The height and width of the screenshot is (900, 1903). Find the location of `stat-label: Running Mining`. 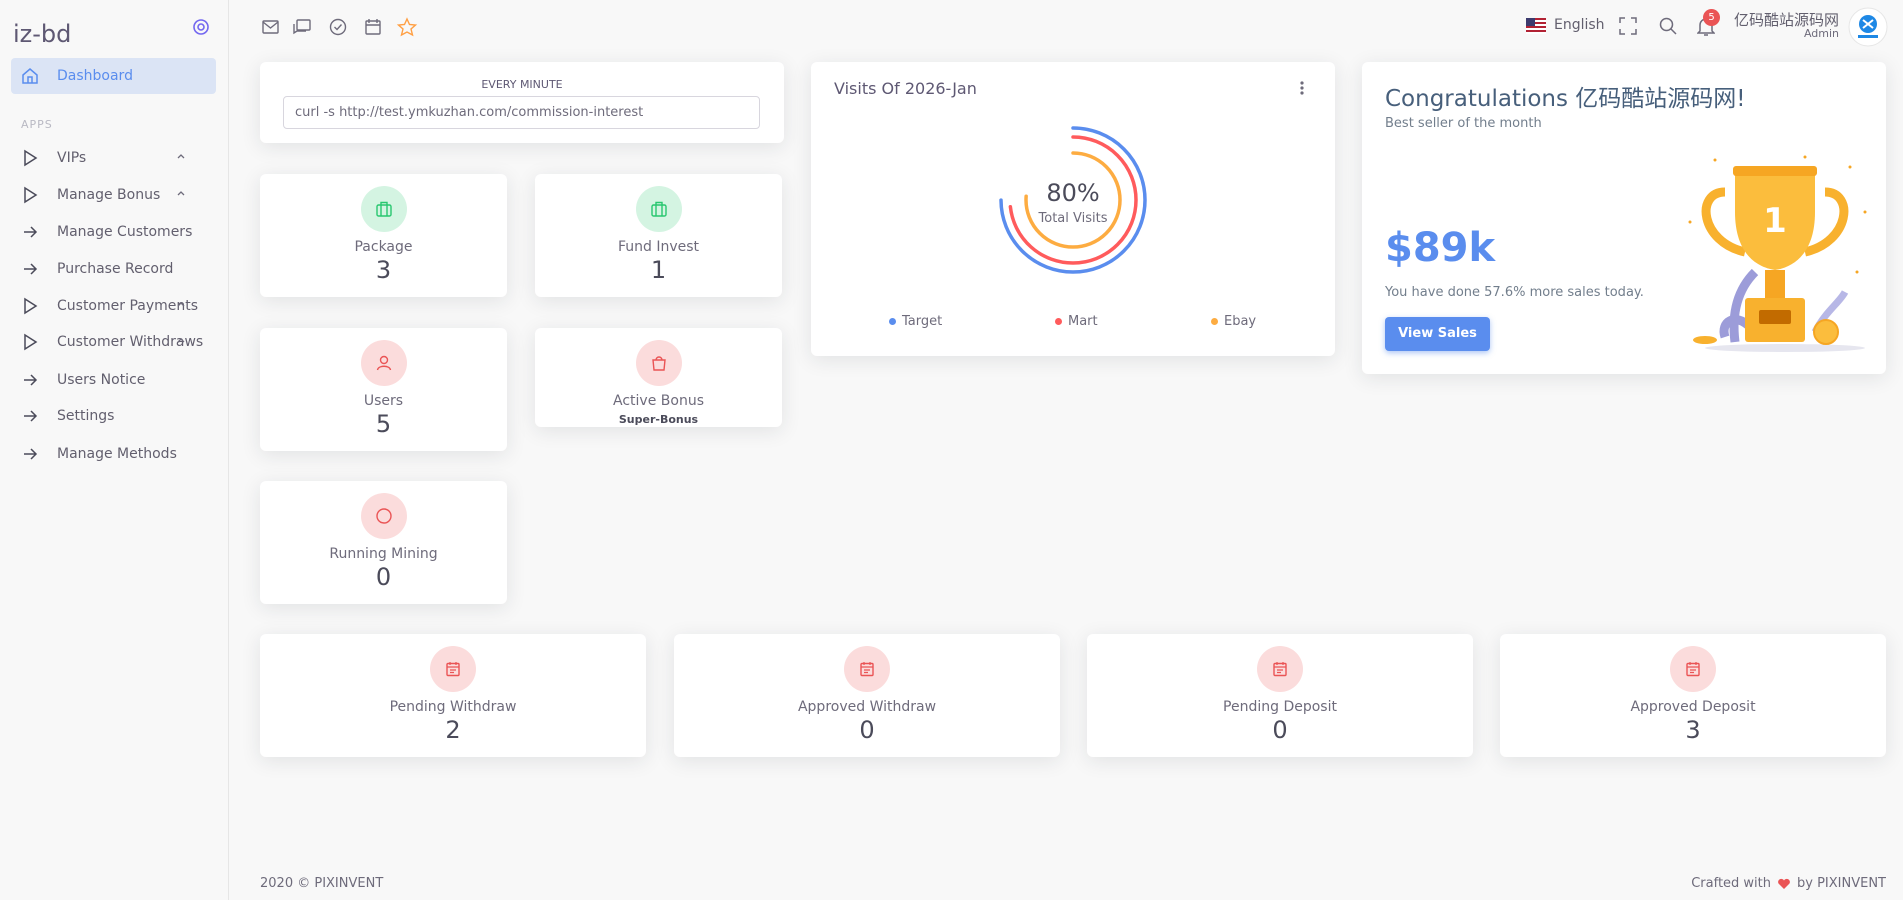

stat-label: Running Mining is located at coordinates (383, 554).